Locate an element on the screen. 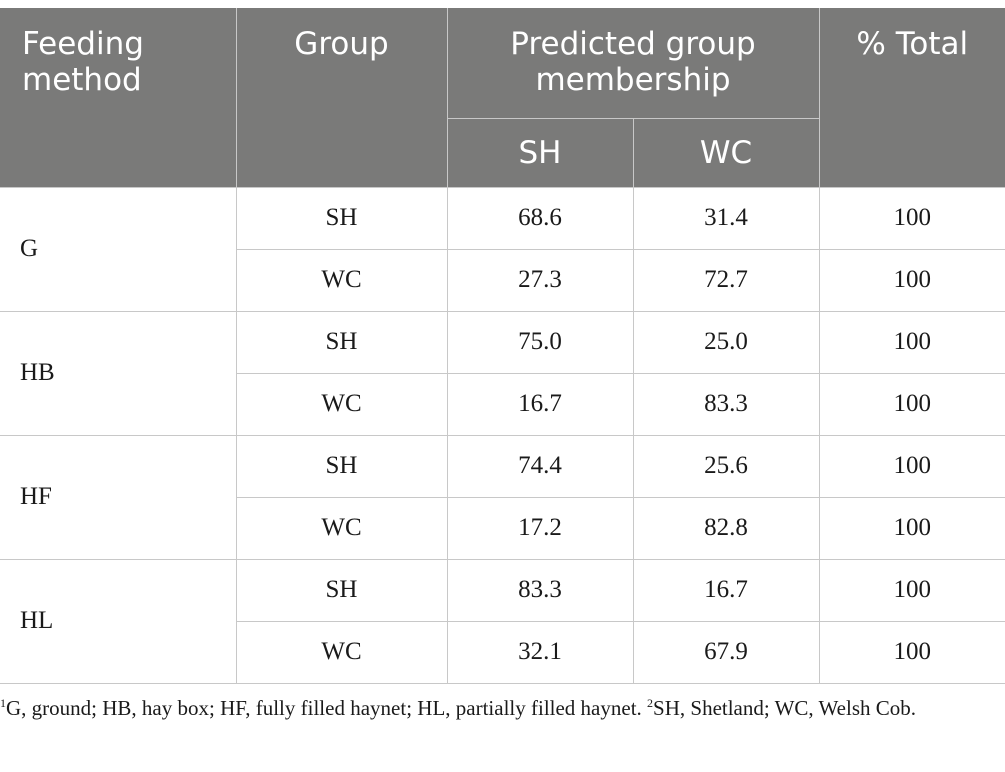  table-row: WC 17.2 82.8 100 is located at coordinates (502, 528).